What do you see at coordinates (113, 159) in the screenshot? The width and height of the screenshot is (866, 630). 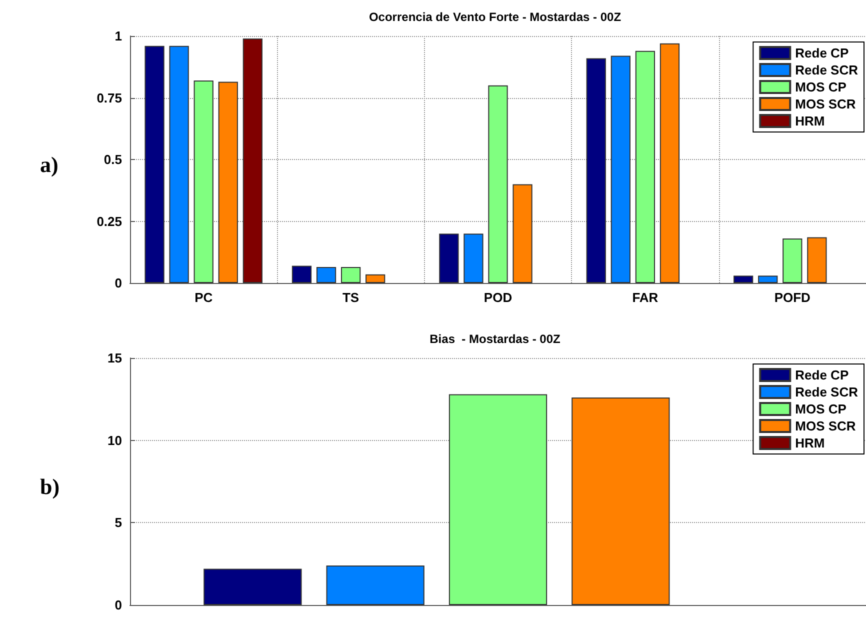 I see `y-tick-label: 0.5` at bounding box center [113, 159].